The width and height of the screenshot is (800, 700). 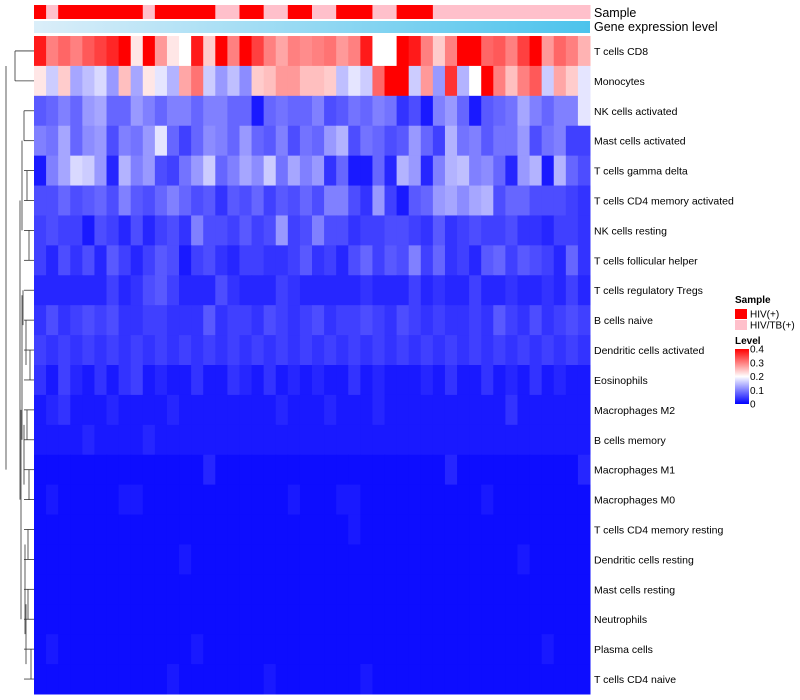 I want to click on row-label: B cells naive, so click(x=623, y=321).